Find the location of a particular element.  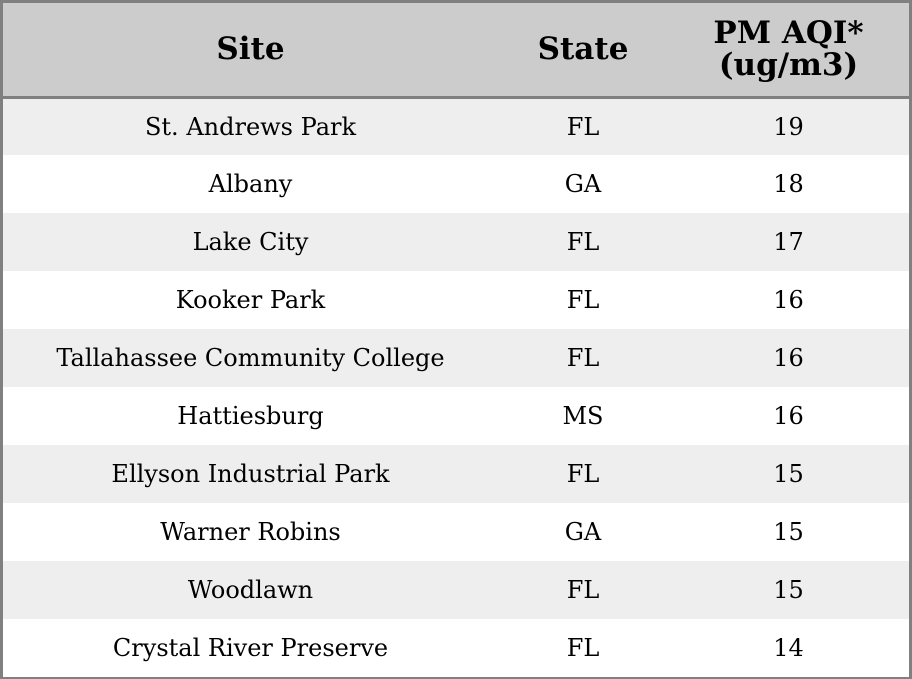

cell-site: Woodlawn is located at coordinates (250, 590).